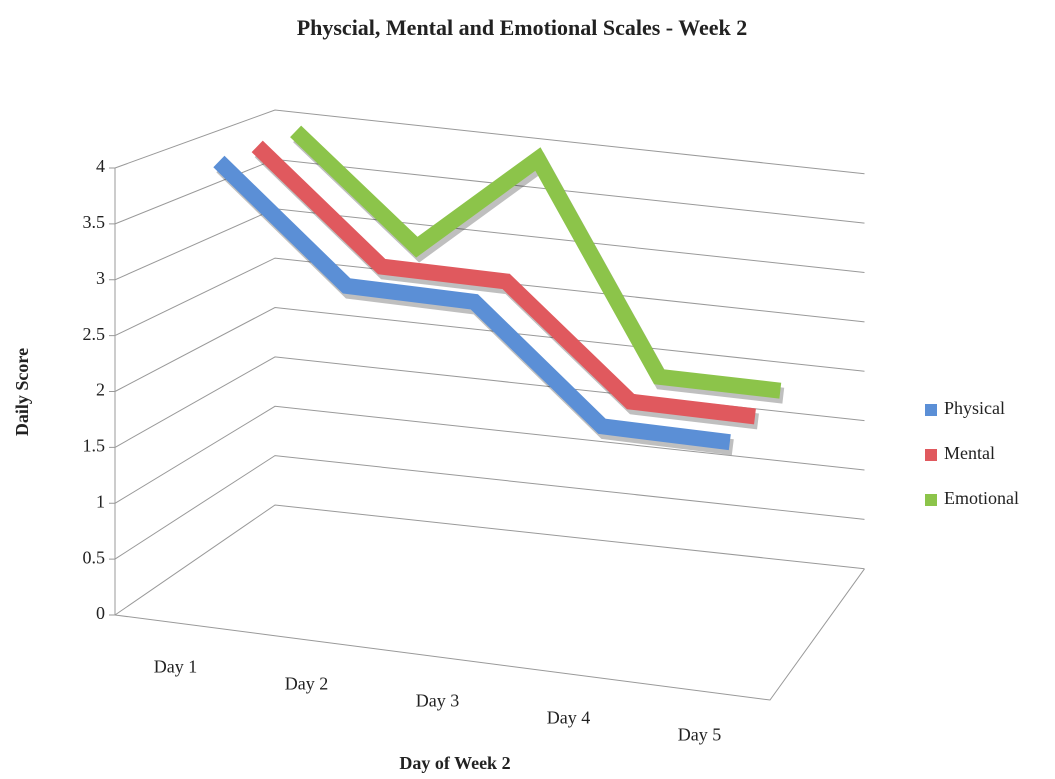 The width and height of the screenshot is (1055, 779). What do you see at coordinates (489, 634) in the screenshot?
I see `floor-edge` at bounding box center [489, 634].